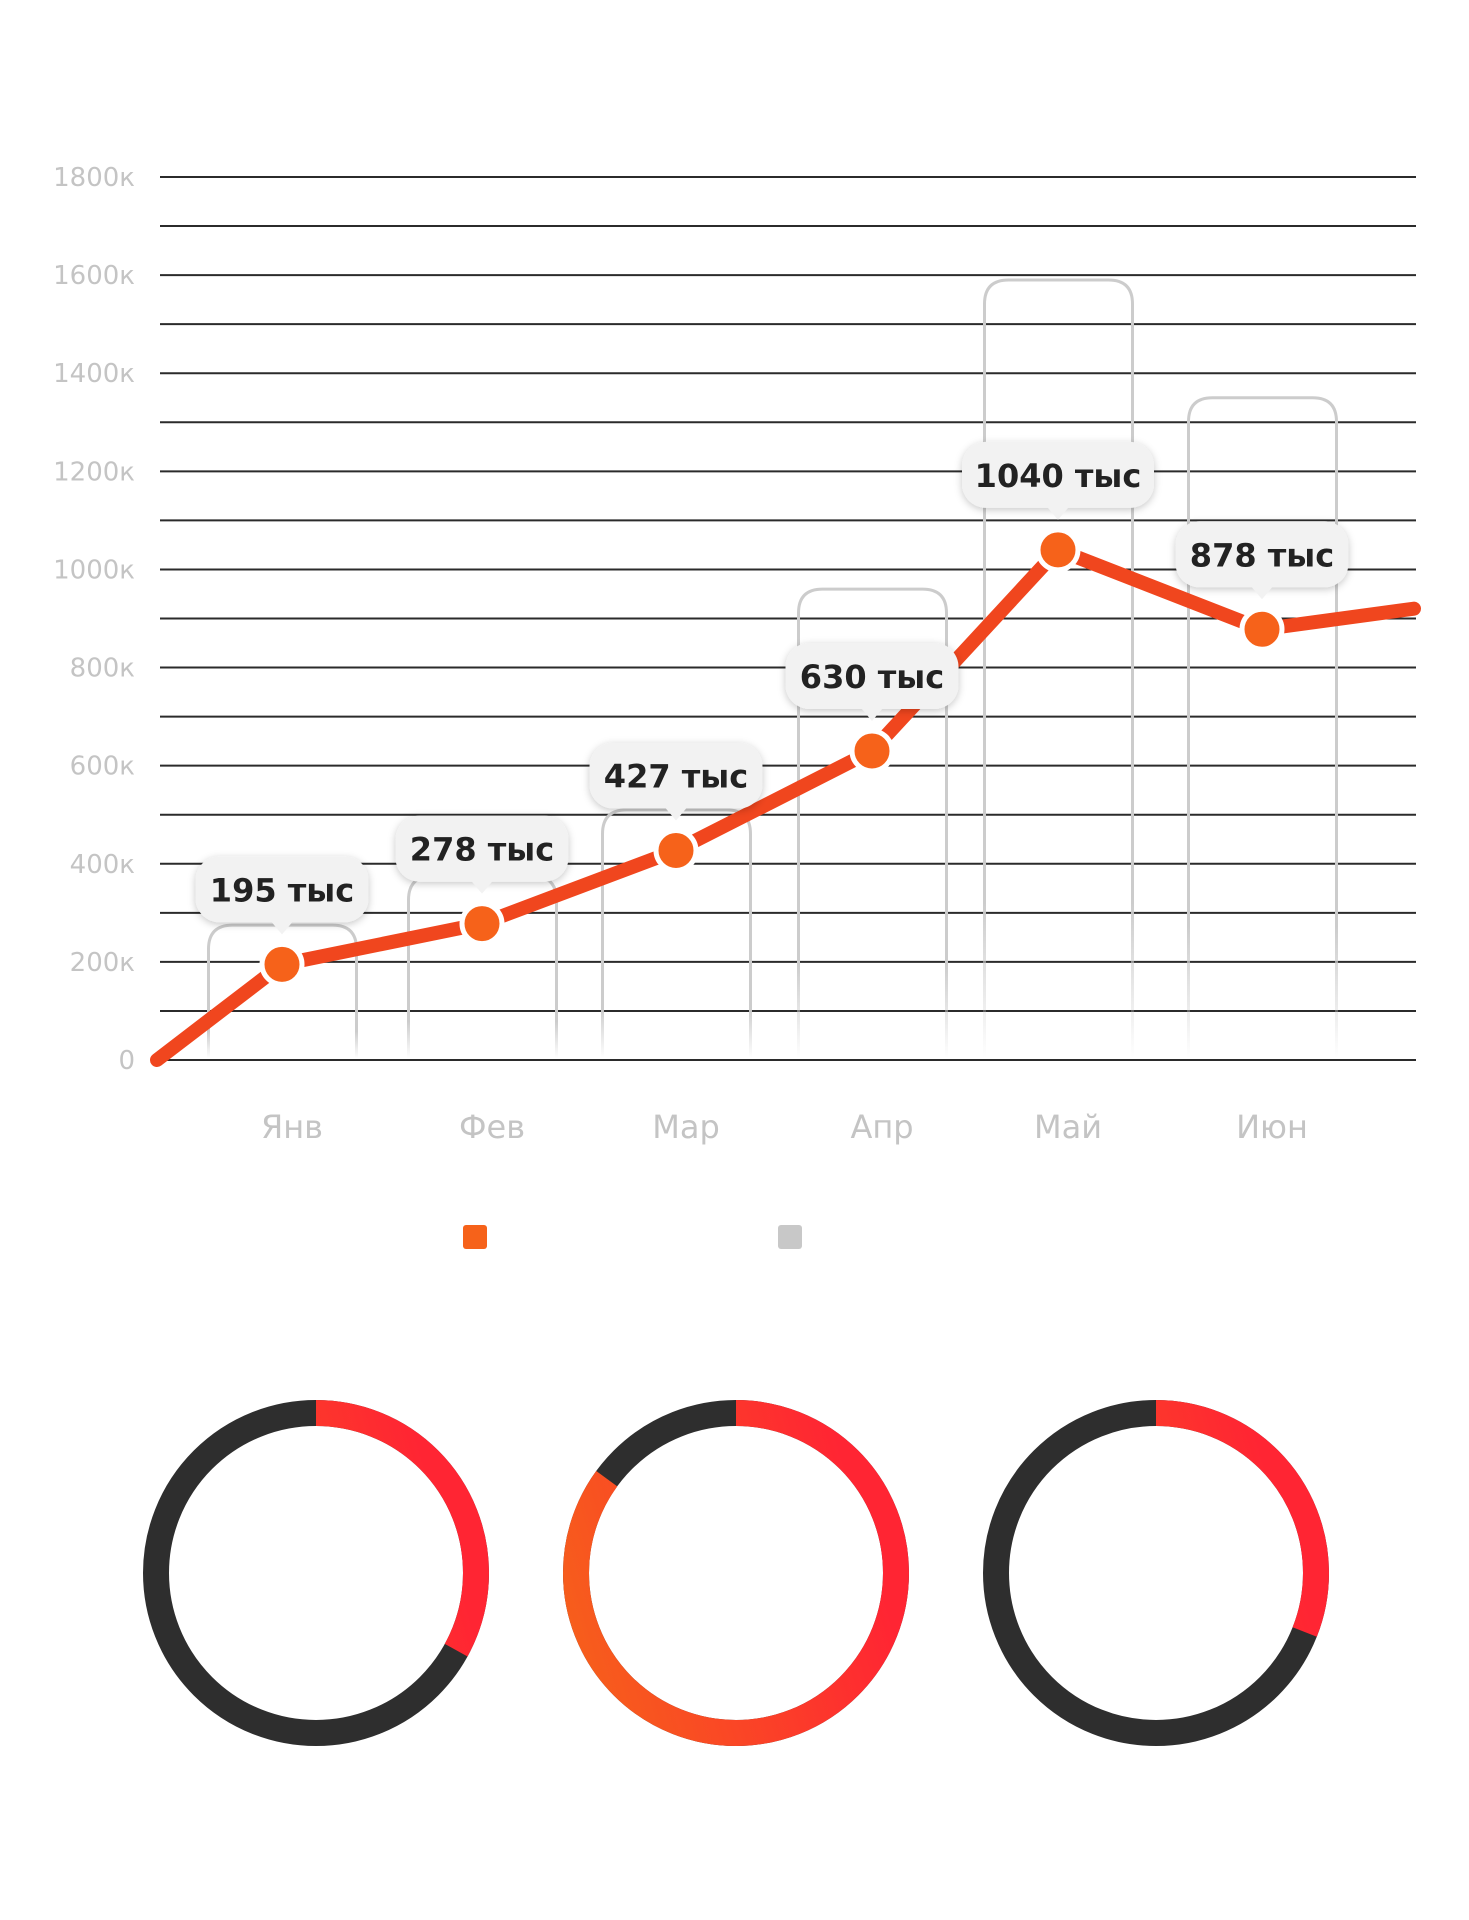 This screenshot has height=1920, width=1469. I want to click on y-tick-label: 800к, so click(102, 669).